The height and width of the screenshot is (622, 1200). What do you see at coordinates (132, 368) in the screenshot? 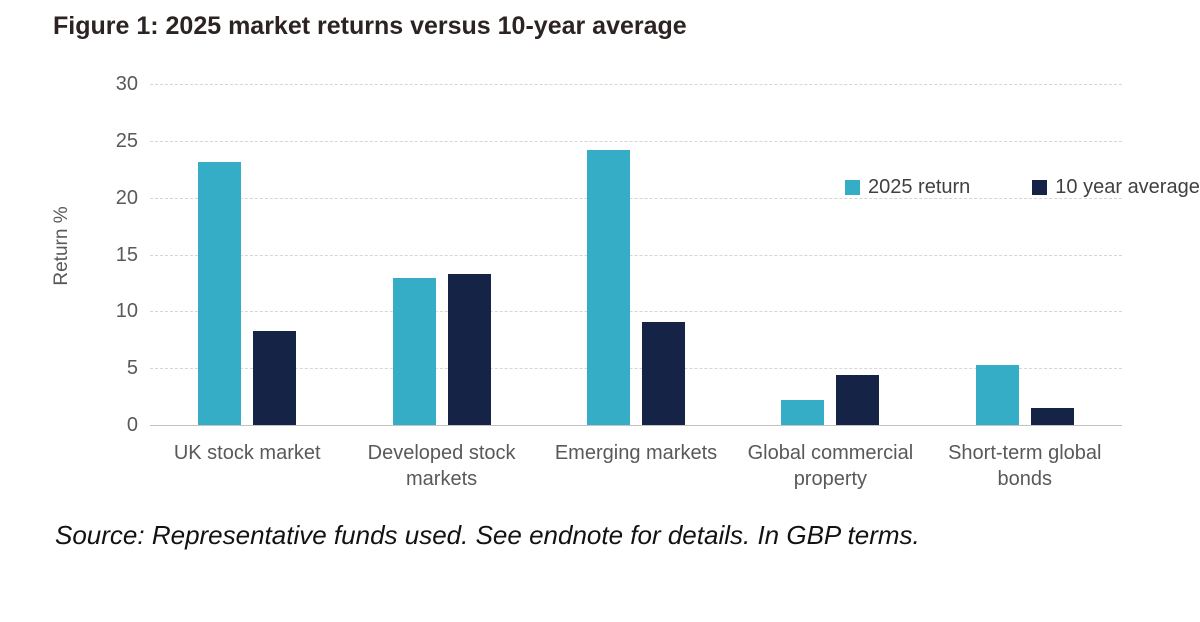
I see `y-tick-label-5: 5` at bounding box center [132, 368].